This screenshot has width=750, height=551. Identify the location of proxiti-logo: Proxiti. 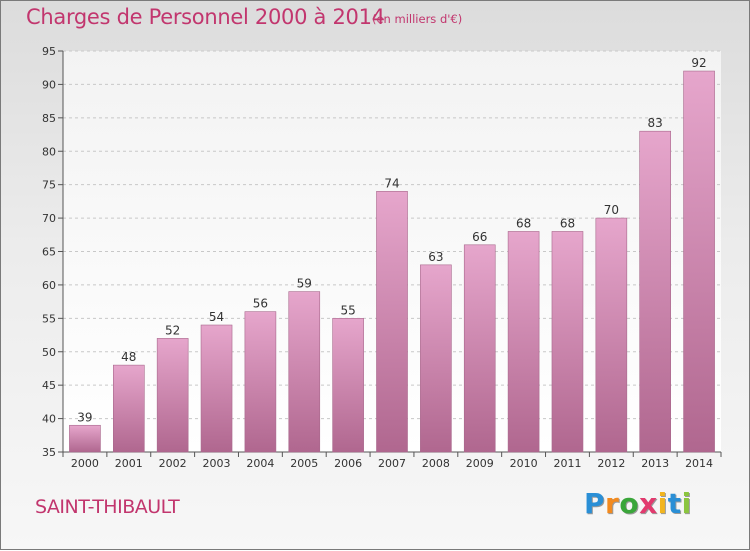
(638, 503).